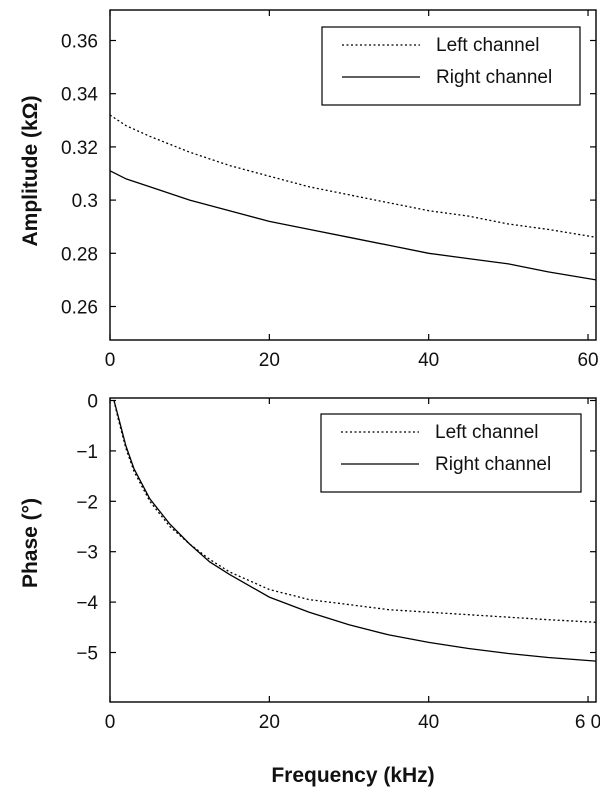 The image size is (600, 793). What do you see at coordinates (92, 402) in the screenshot?
I see `y-tick-label: 0` at bounding box center [92, 402].